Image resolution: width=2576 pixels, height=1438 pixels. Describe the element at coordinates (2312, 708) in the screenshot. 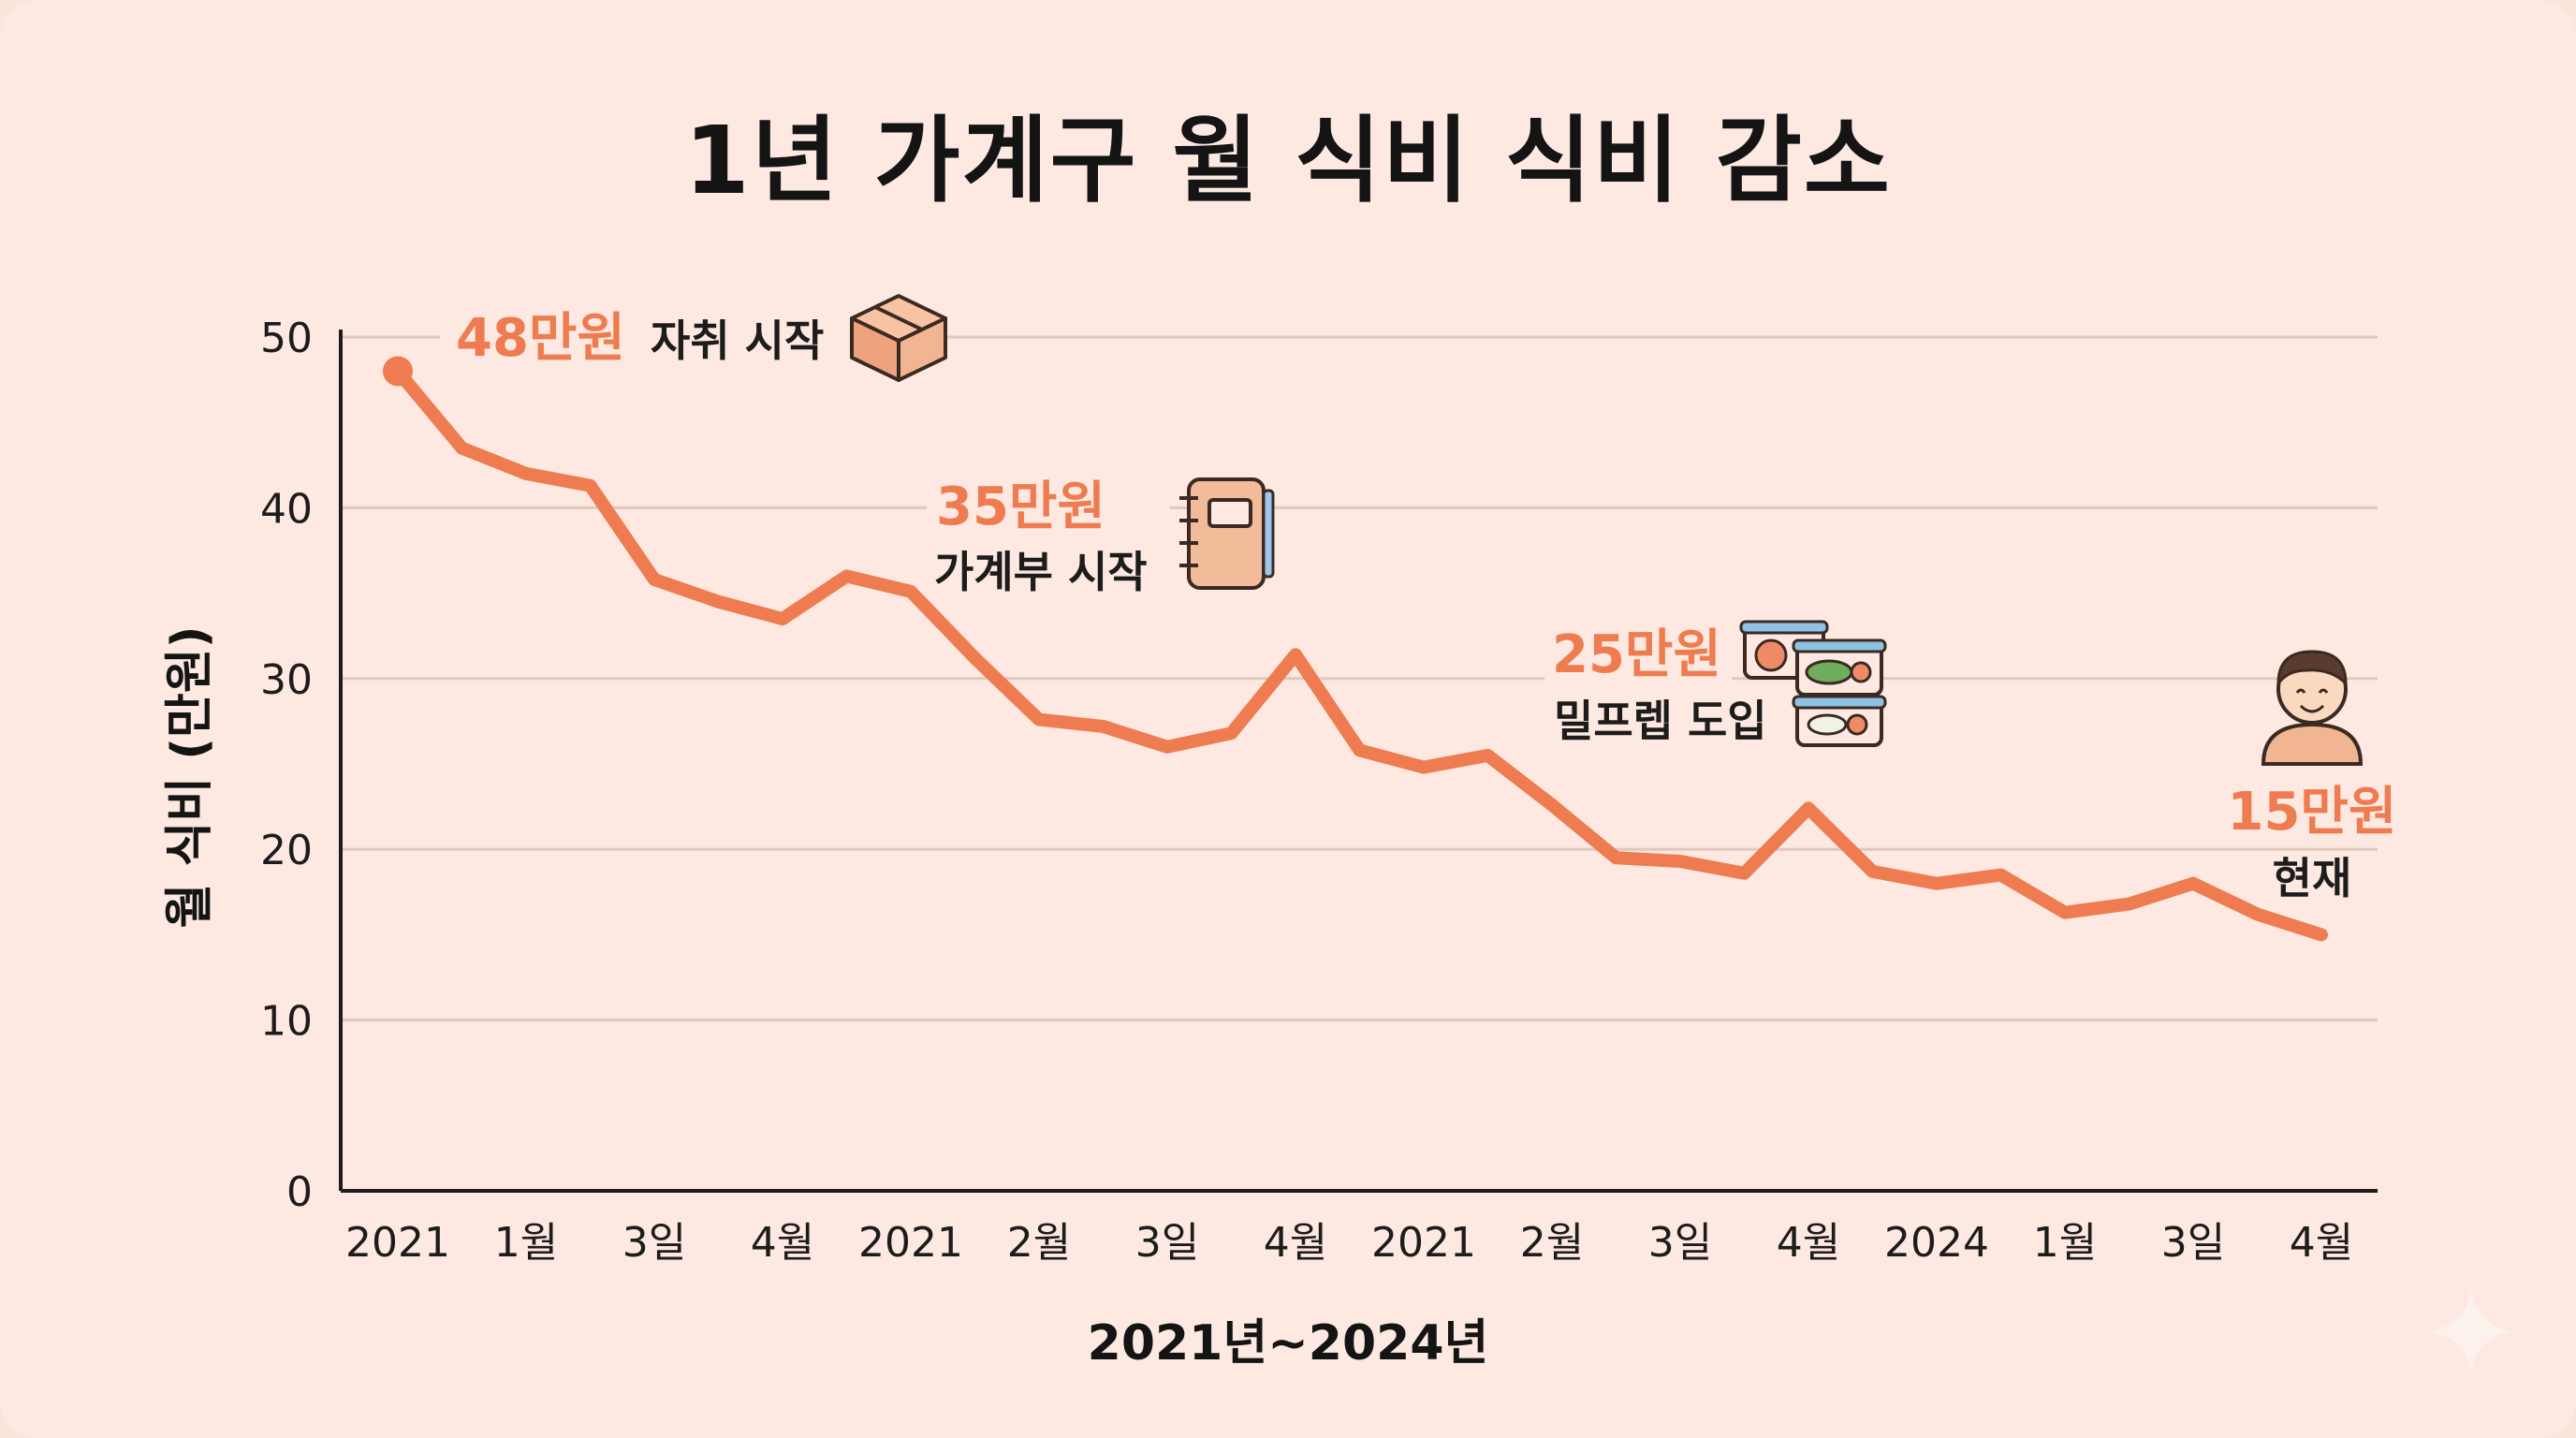

I see `person-icon` at that location.